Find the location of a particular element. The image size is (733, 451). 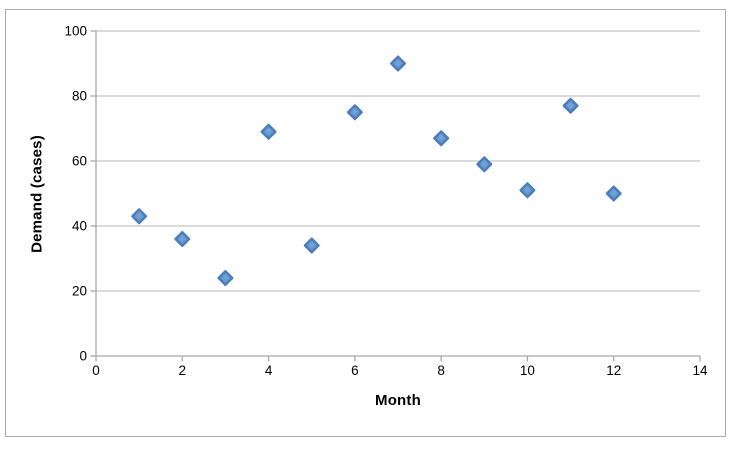

x-tick-label: 12 is located at coordinates (613, 370).